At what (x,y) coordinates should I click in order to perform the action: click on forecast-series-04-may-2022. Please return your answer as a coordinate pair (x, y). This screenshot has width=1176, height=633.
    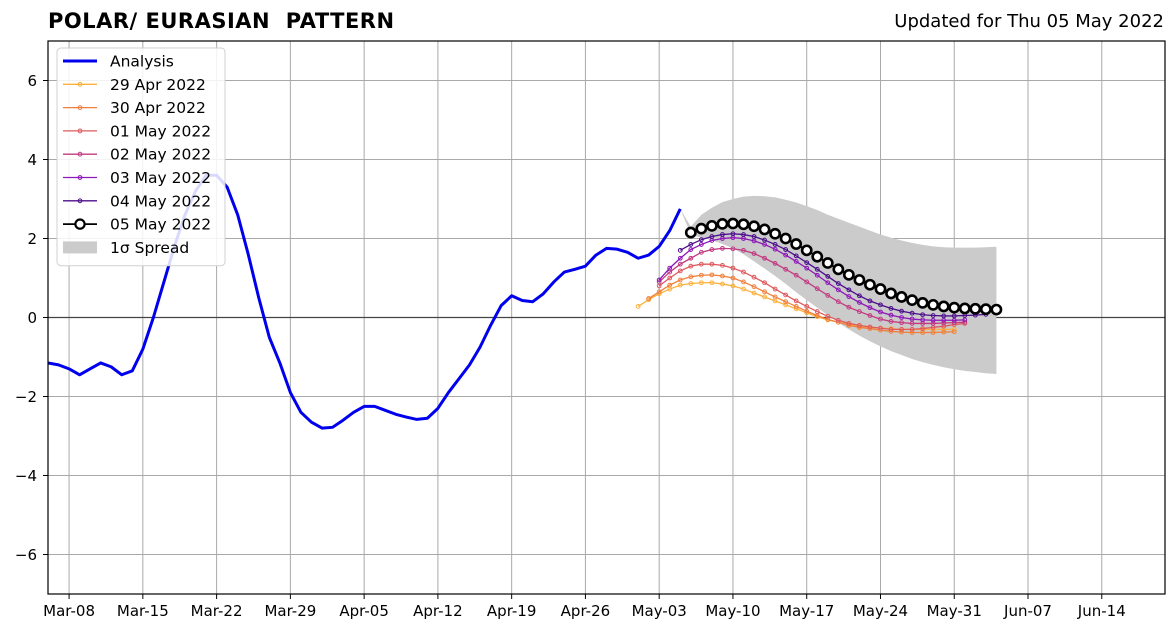
    Looking at the image, I should click on (833, 275).